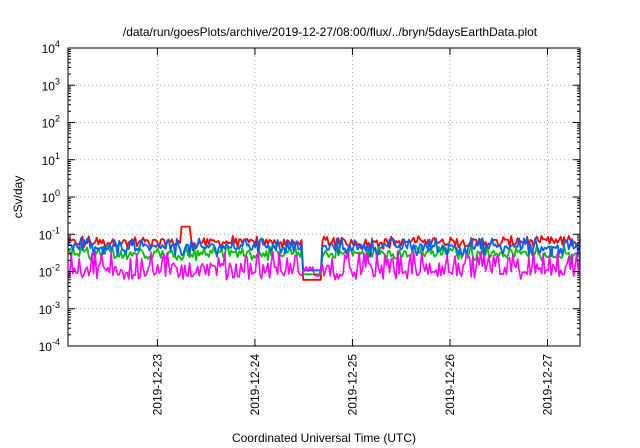  I want to click on y-tick-label: 10⁴, so click(51, 47).